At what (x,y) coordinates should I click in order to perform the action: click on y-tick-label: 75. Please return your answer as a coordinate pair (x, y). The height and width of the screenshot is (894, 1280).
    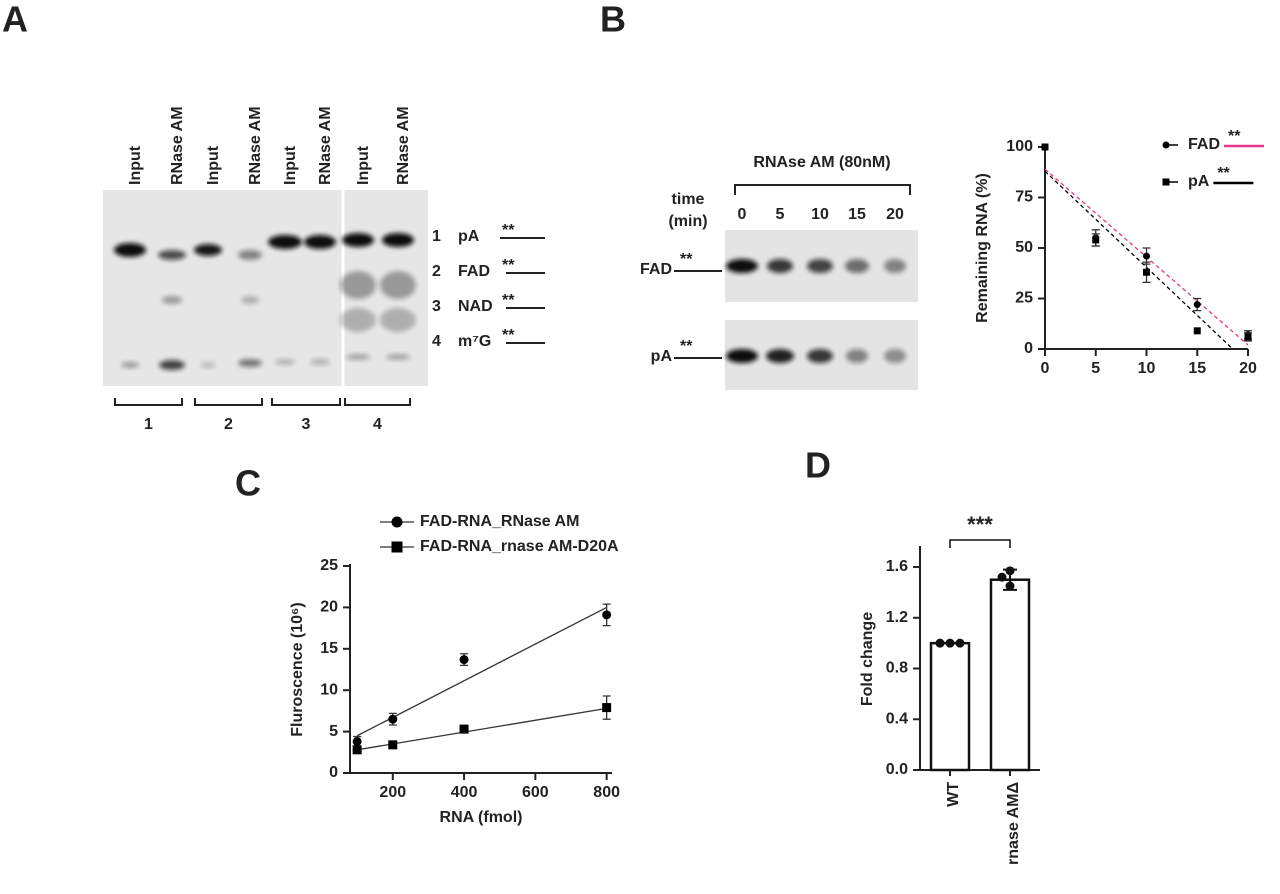
    Looking at the image, I should click on (1024, 197).